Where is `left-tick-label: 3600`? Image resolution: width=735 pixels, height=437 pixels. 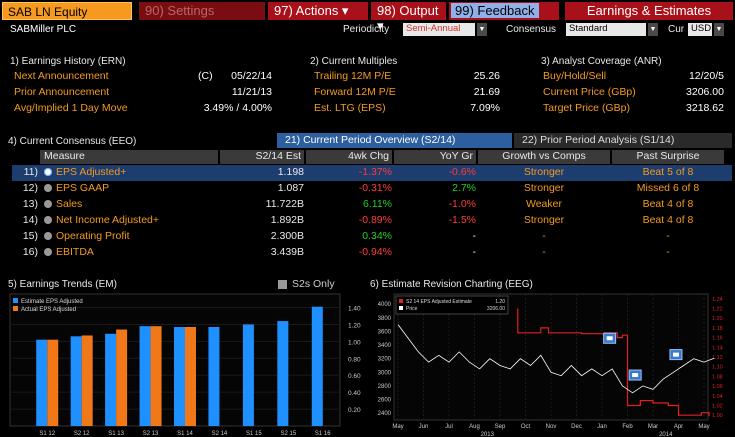 left-tick-label: 3600 is located at coordinates (385, 332).